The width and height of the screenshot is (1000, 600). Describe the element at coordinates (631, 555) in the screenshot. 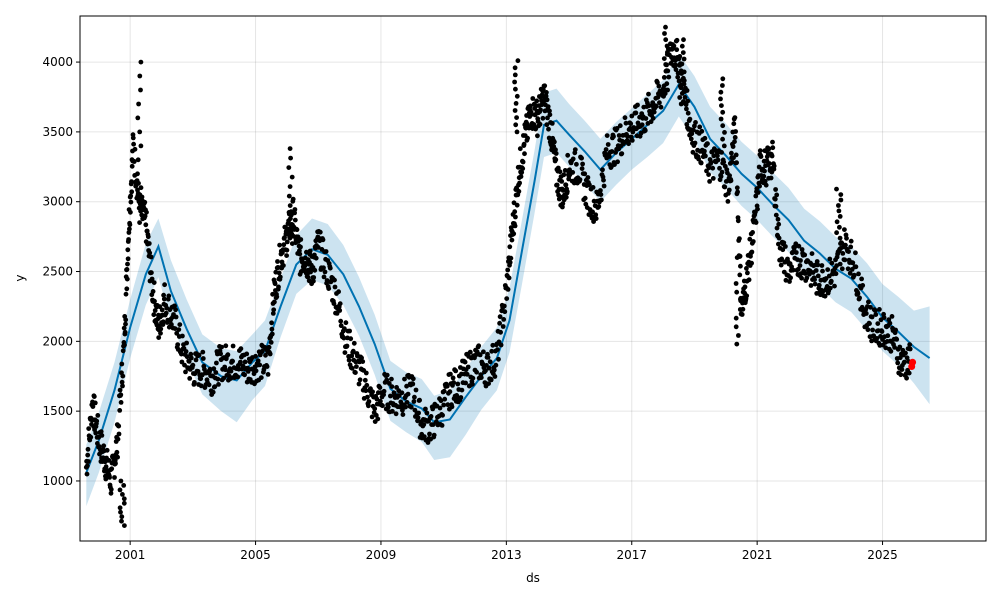

I see `x-tick-label: 2017` at that location.